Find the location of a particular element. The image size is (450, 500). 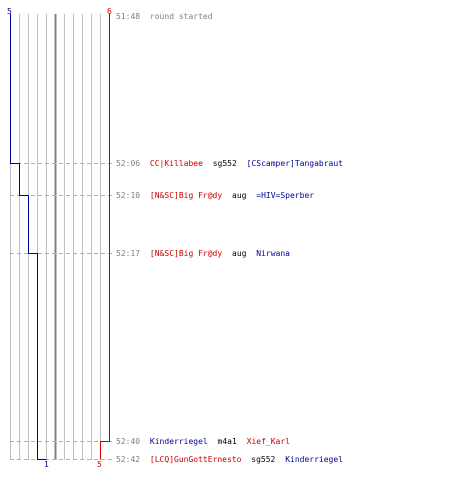

red-score-end: 5 is located at coordinates (99, 464).